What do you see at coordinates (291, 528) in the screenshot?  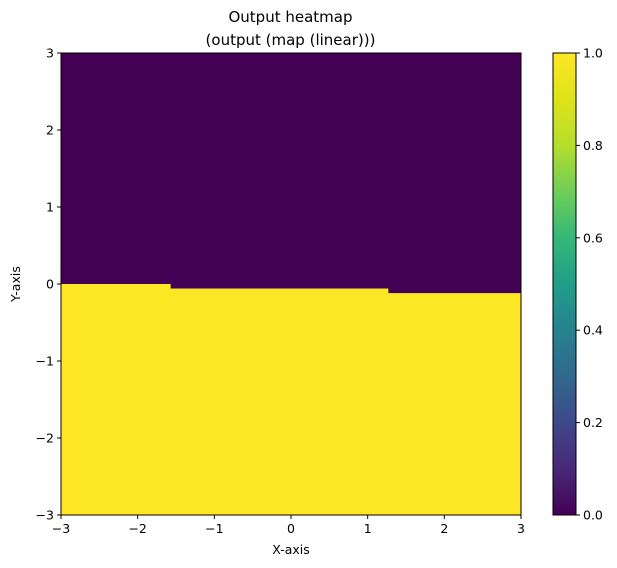 I see `x-tick-label: 0` at bounding box center [291, 528].